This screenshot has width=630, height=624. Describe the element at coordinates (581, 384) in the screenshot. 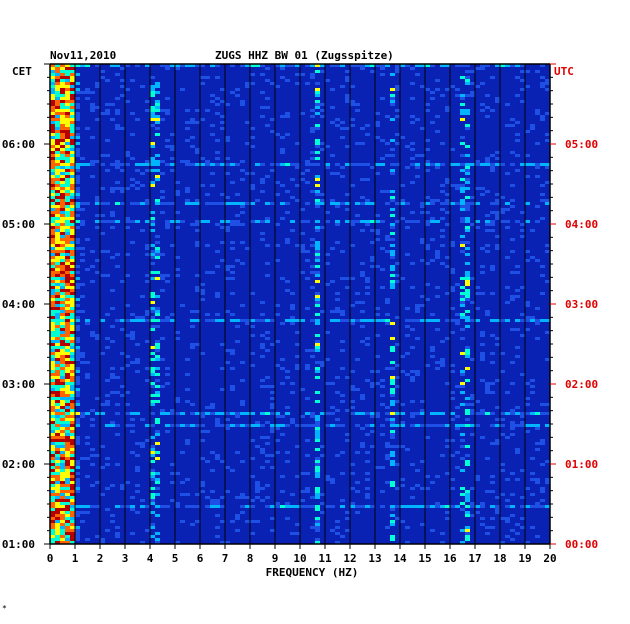

I see `y-right-tick-label: 02:00` at that location.